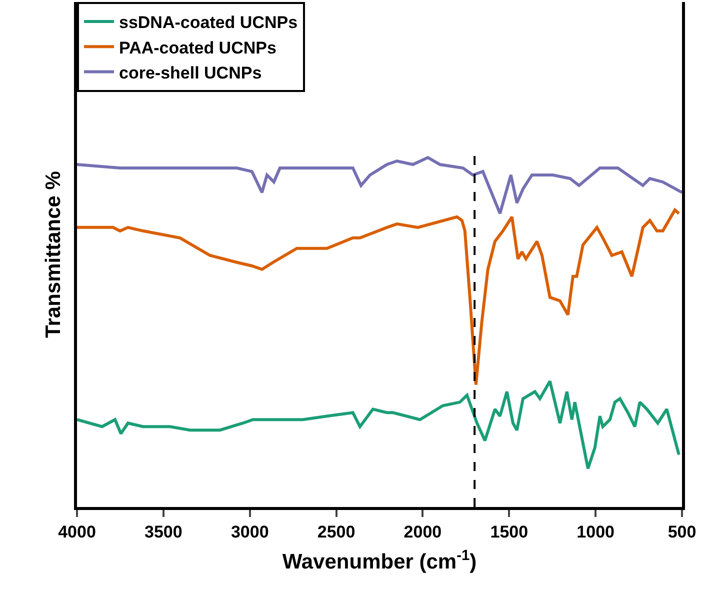 The height and width of the screenshot is (601, 707). I want to click on x-tick-label: 1000, so click(595, 532).